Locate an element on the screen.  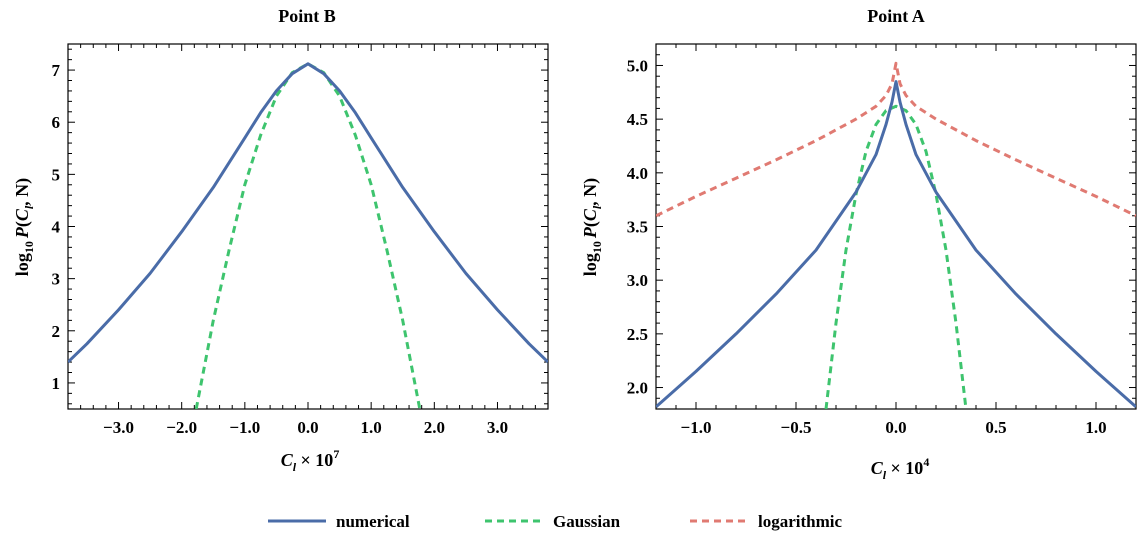
x-tick-label: −0.5 is located at coordinates (796, 427).